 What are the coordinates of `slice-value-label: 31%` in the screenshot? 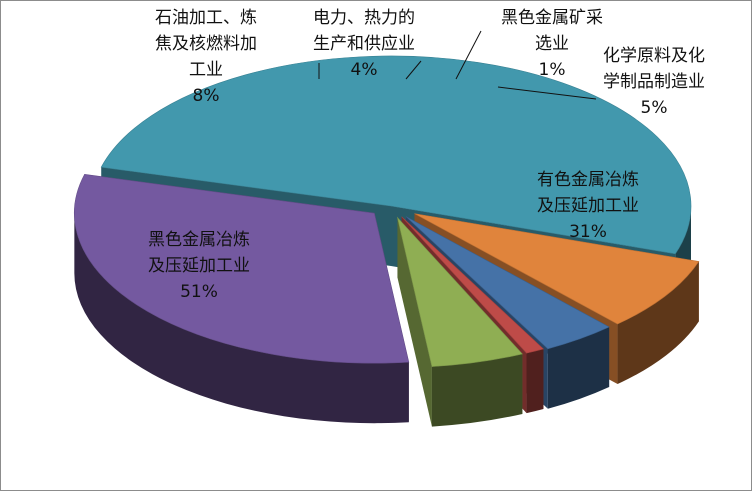 It's located at (588, 232).